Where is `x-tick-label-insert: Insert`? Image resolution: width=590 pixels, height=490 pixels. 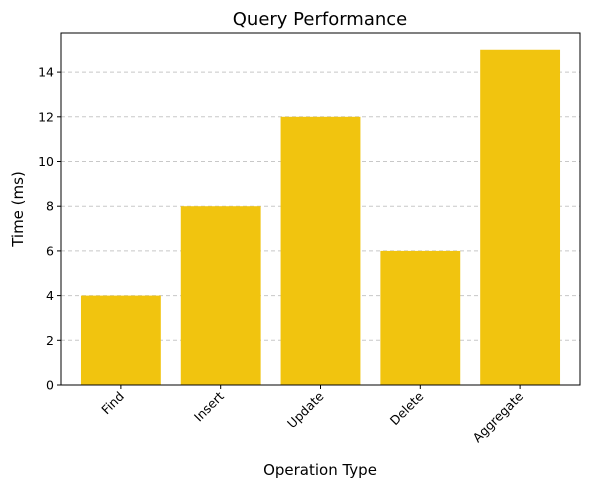 x-tick-label-insert: Insert is located at coordinates (209, 406).